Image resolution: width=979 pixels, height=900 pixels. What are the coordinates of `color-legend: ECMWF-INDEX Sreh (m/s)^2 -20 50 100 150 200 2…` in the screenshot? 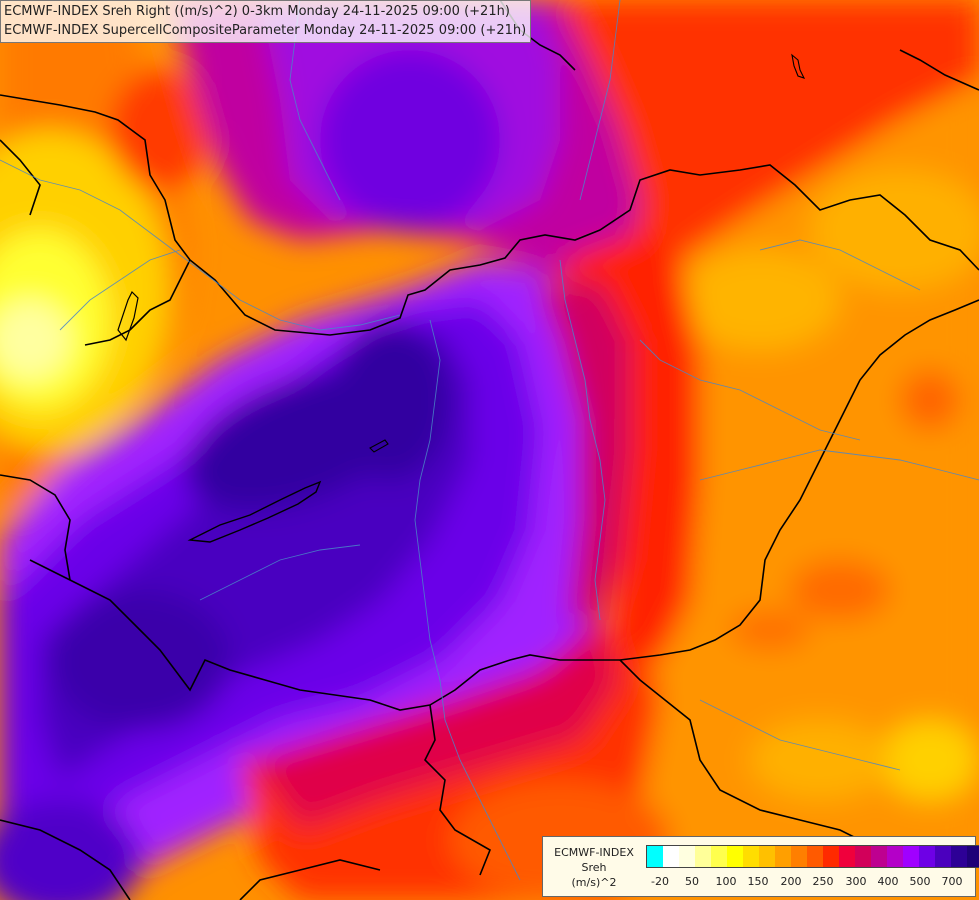 It's located at (760, 866).